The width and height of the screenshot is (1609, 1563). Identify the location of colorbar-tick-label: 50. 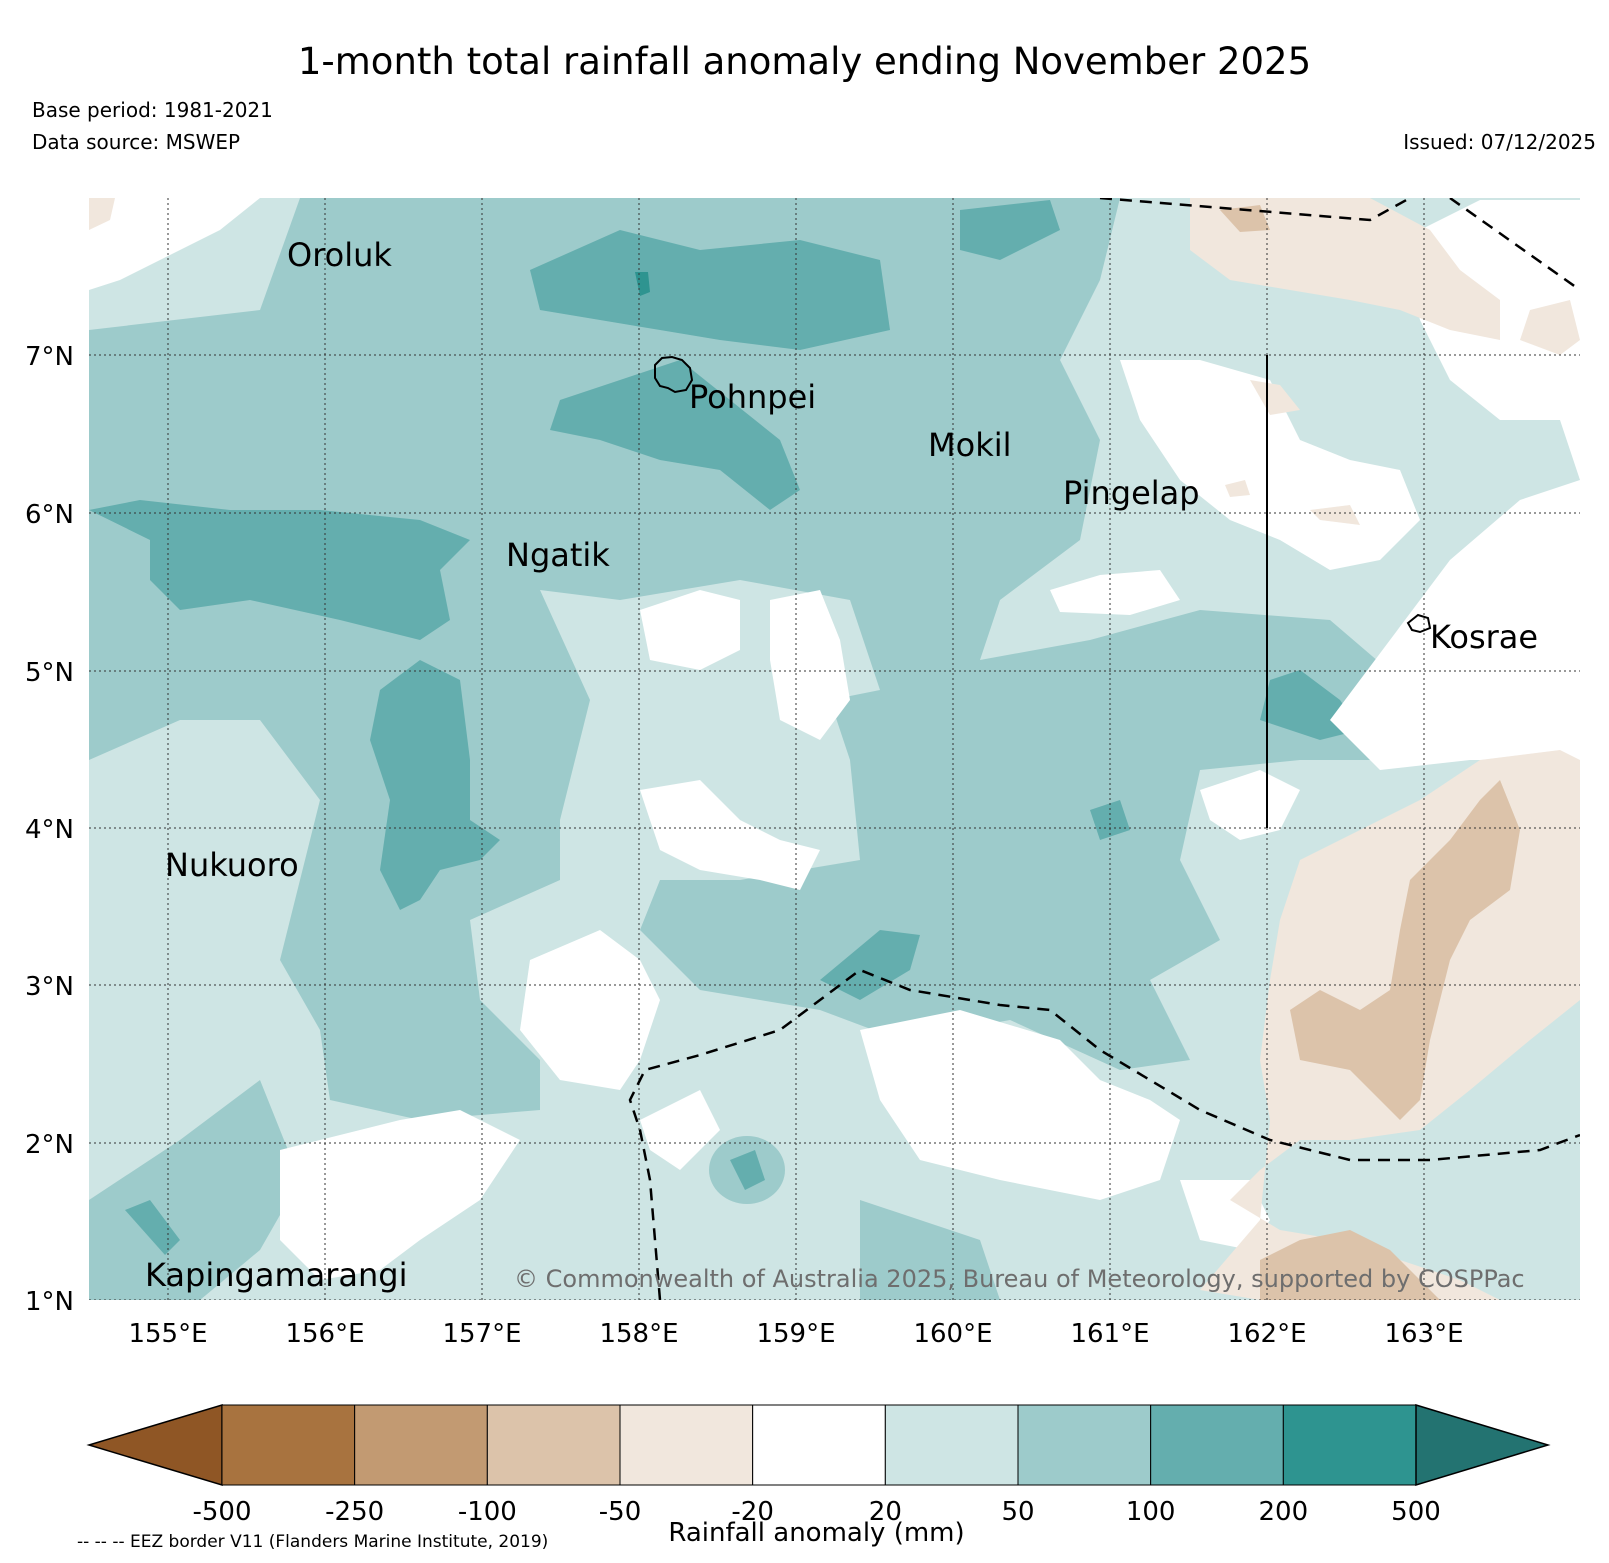
(1017, 1512).